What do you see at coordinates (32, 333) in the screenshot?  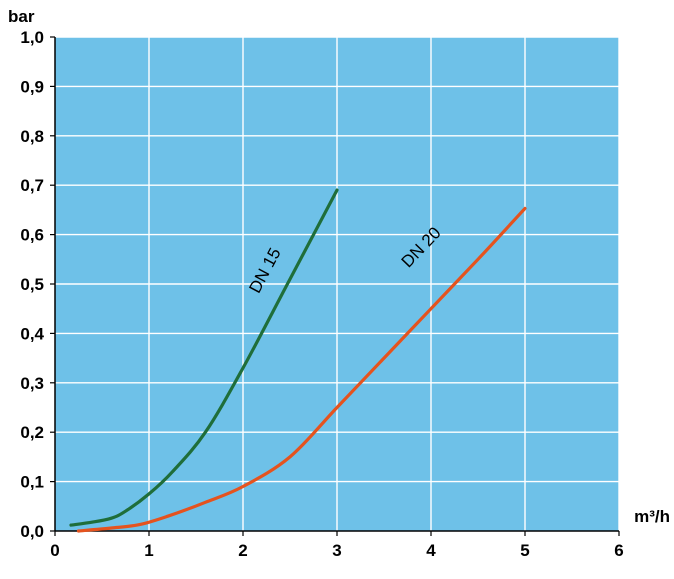 I see `y-tick-label: 0,4` at bounding box center [32, 333].